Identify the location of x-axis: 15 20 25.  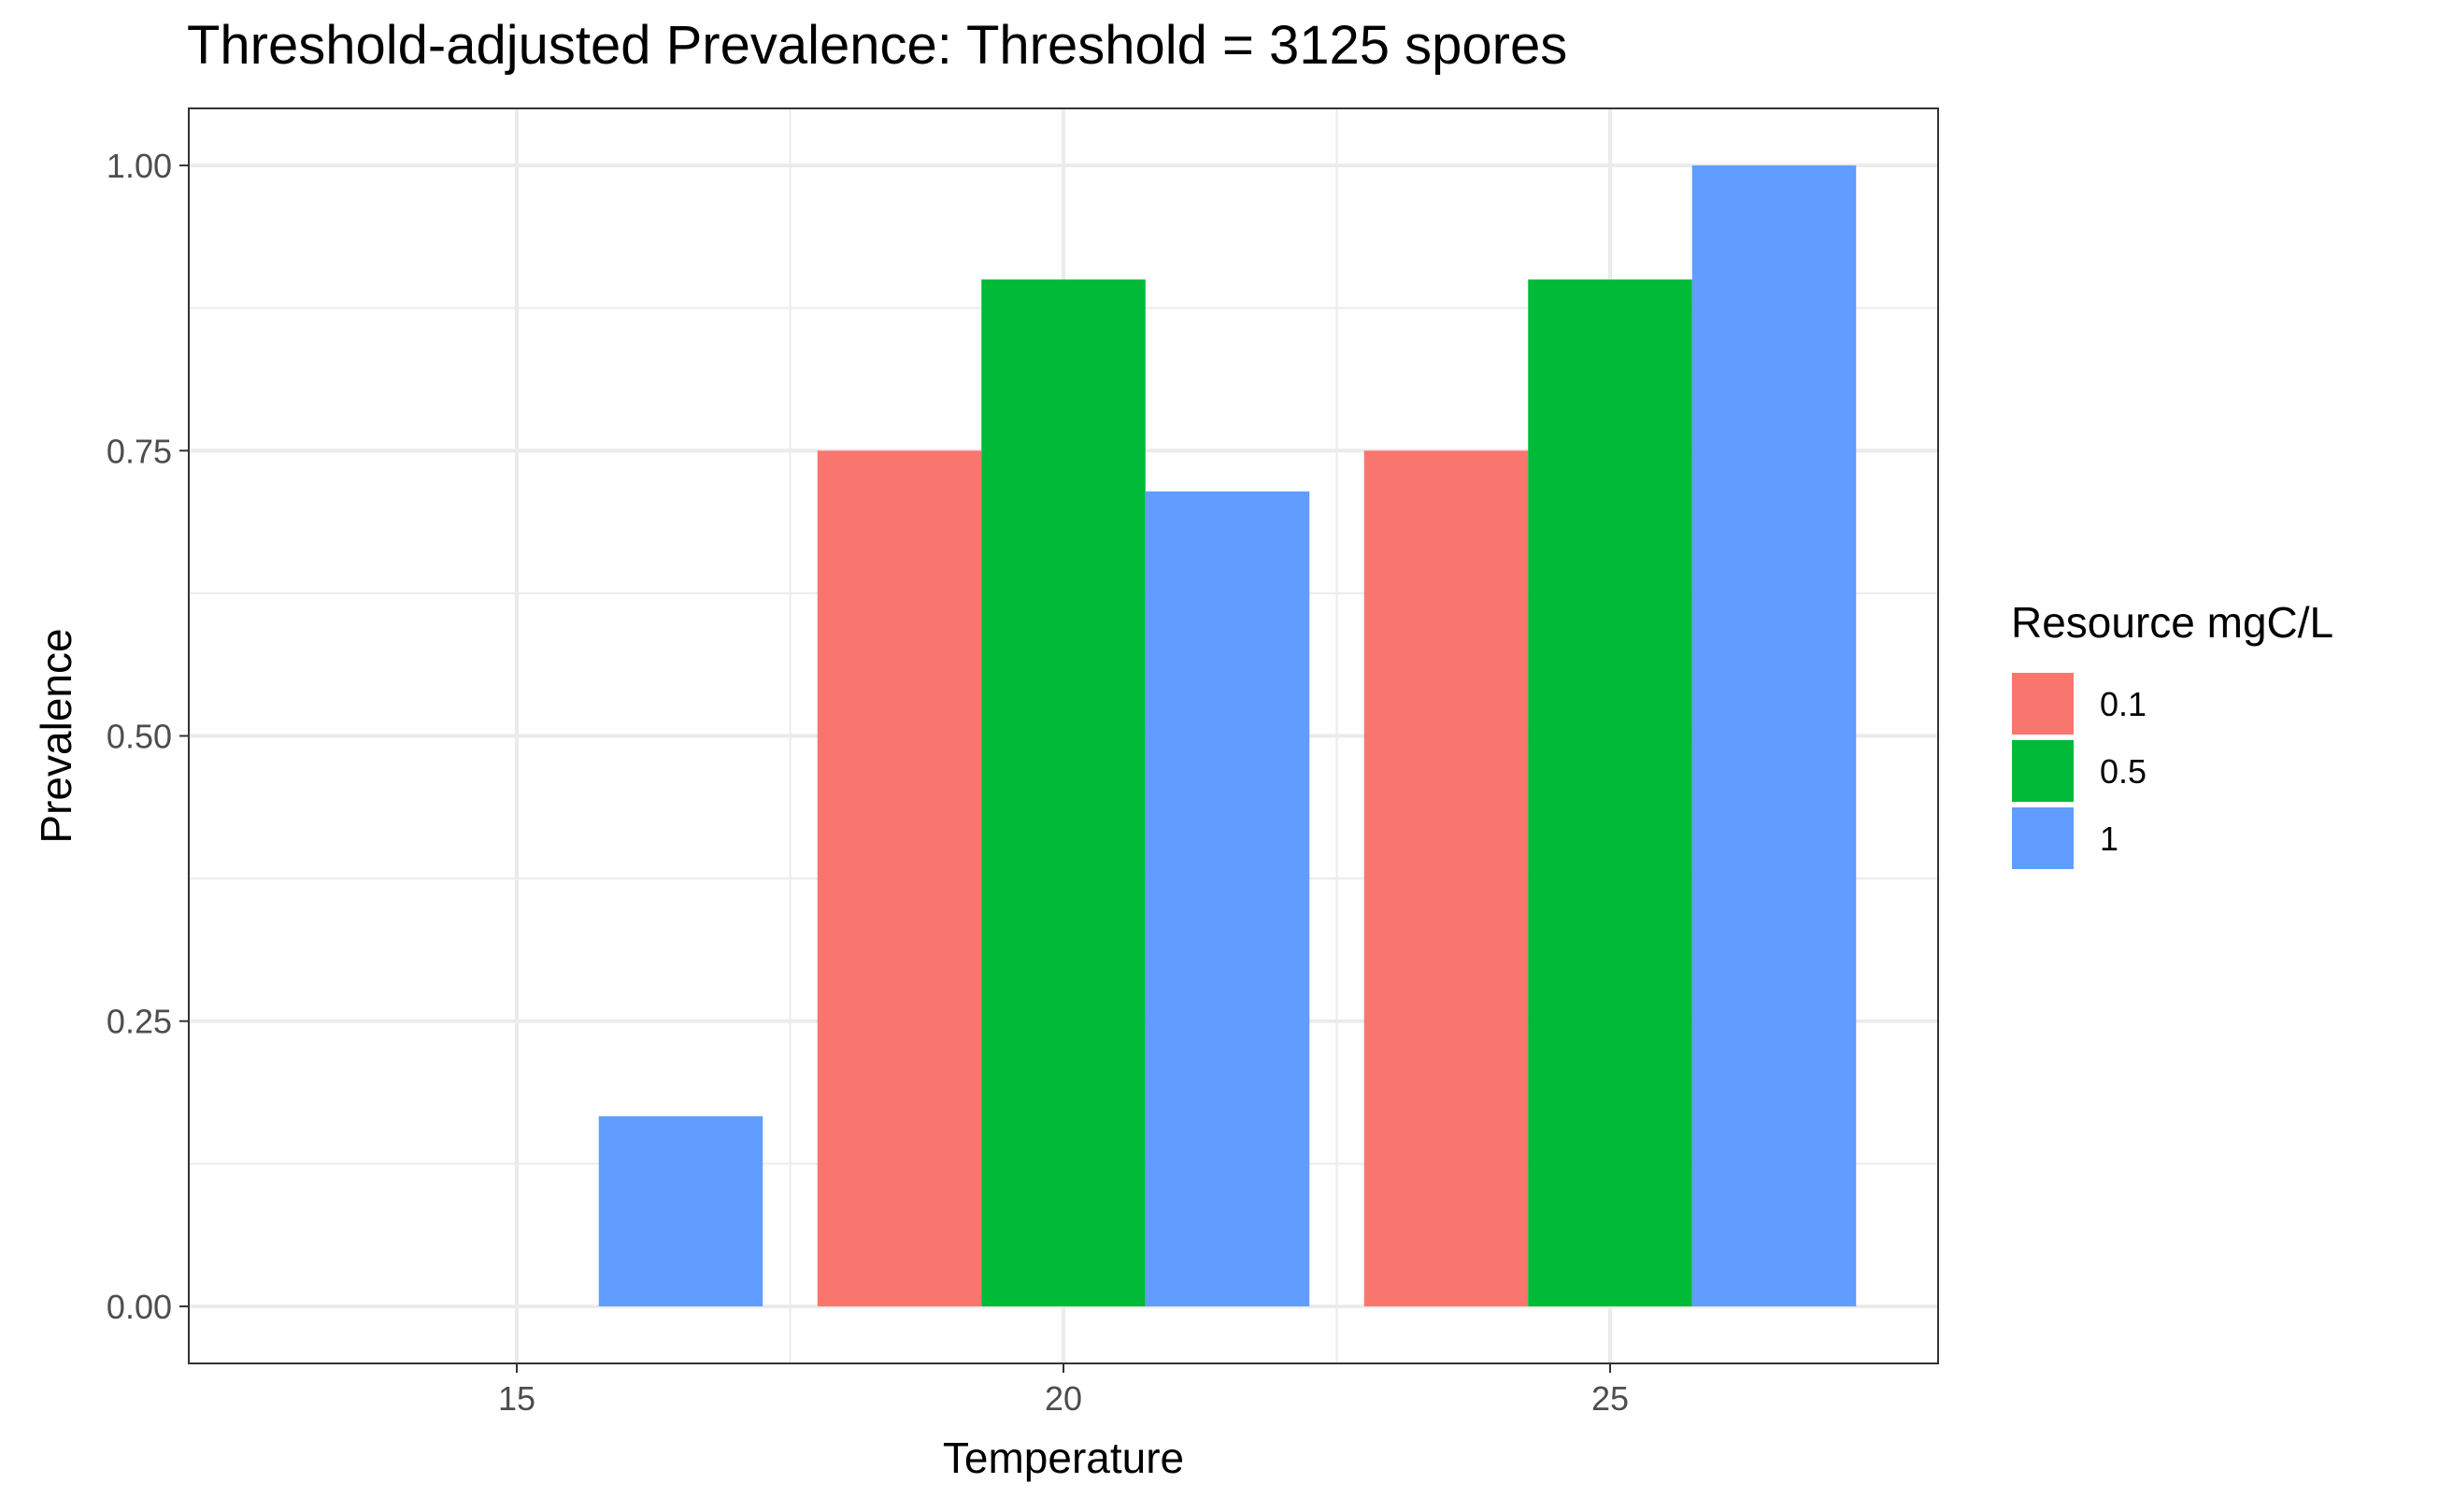
(1063, 1390).